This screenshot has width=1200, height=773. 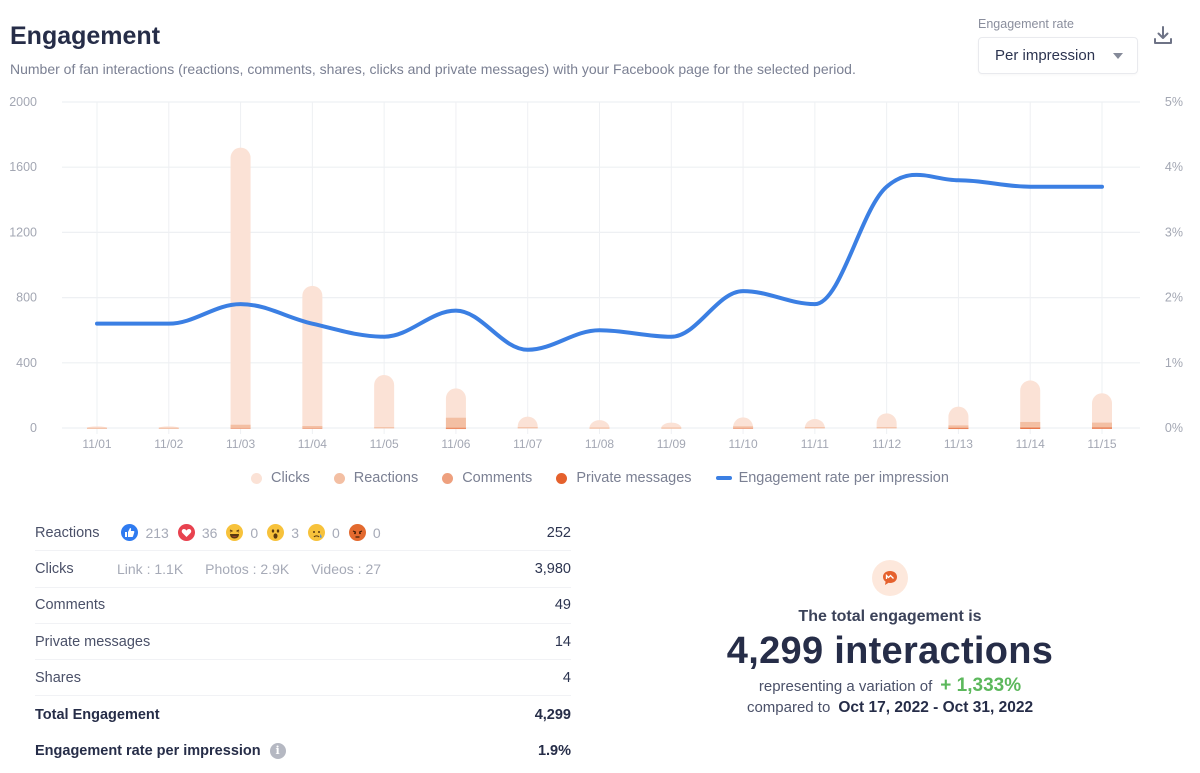 I want to click on legend-item: Reactions, so click(x=376, y=478).